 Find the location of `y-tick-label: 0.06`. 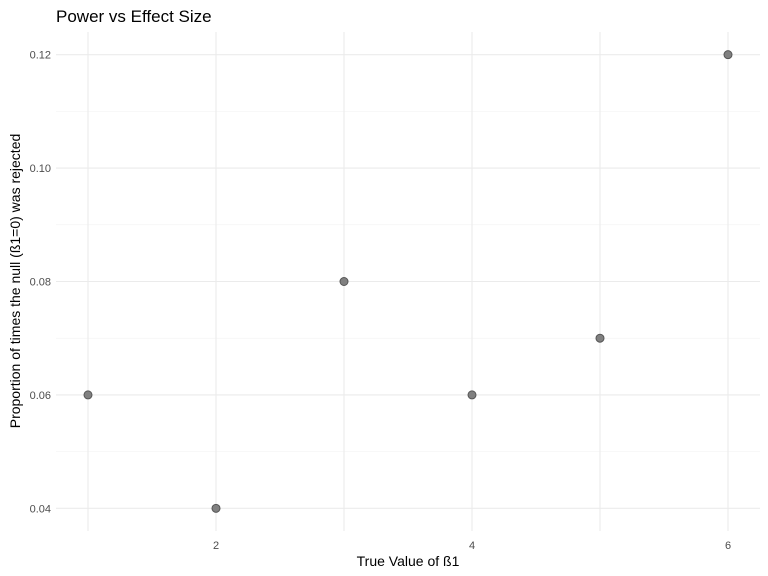

y-tick-label: 0.06 is located at coordinates (40, 396).